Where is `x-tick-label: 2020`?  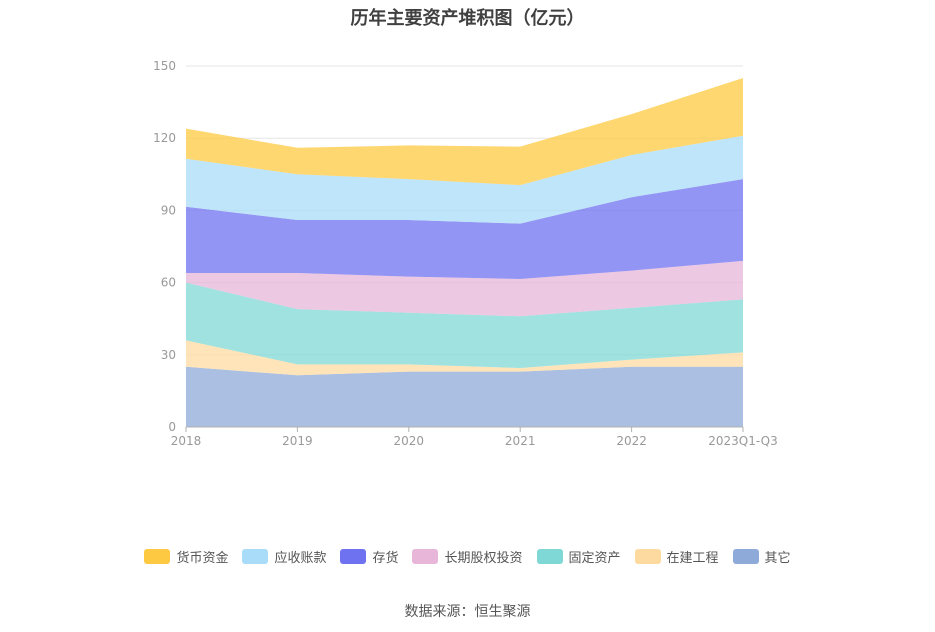
x-tick-label: 2020 is located at coordinates (409, 441).